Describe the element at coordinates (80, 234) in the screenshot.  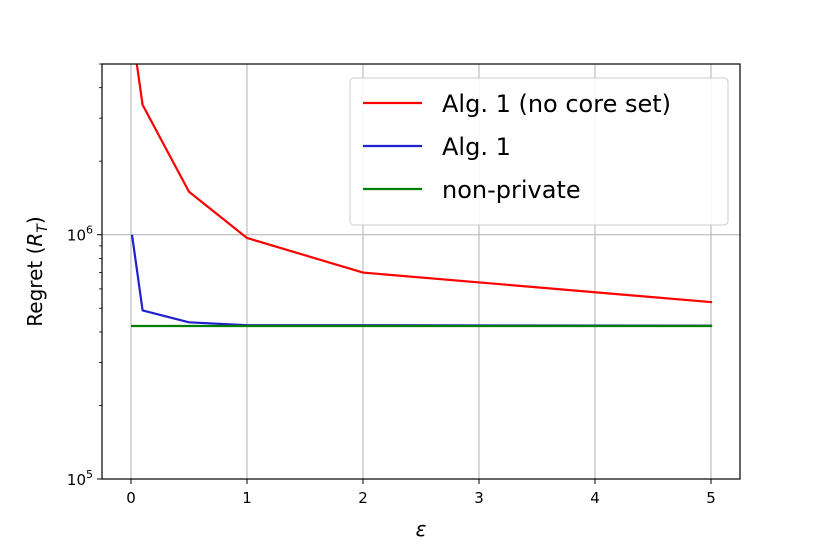
I see `y-tick-label: 10⁶` at that location.